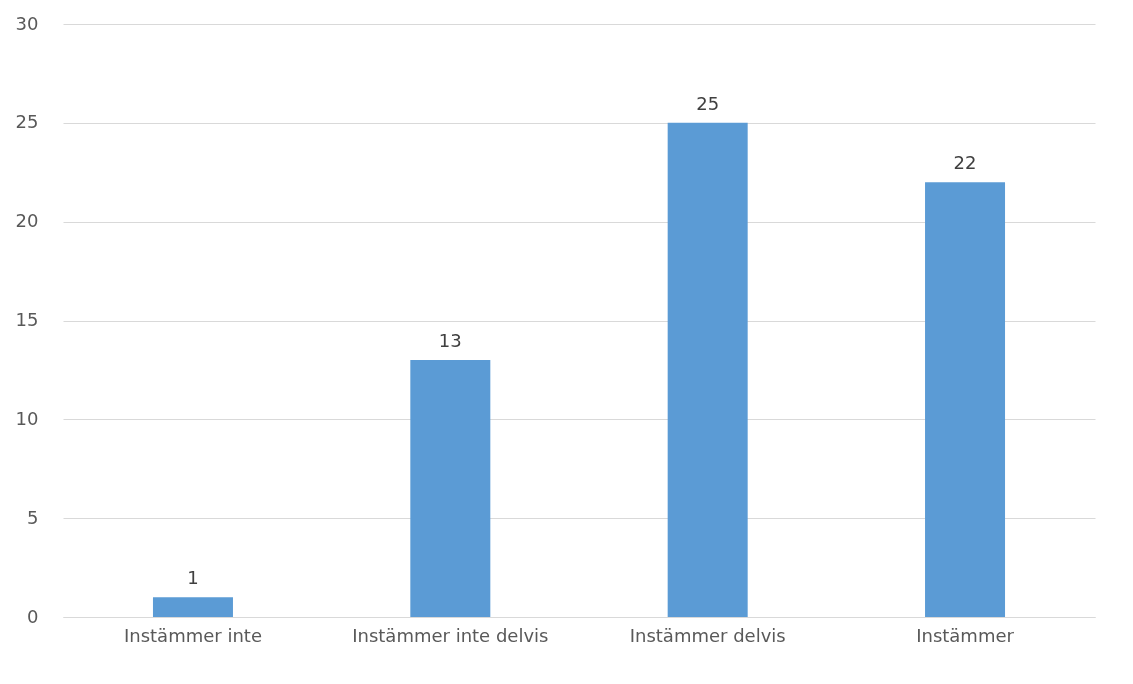 The width and height of the screenshot is (1133, 684). I want to click on x-tick-label: Instämmer inte, so click(192, 635).